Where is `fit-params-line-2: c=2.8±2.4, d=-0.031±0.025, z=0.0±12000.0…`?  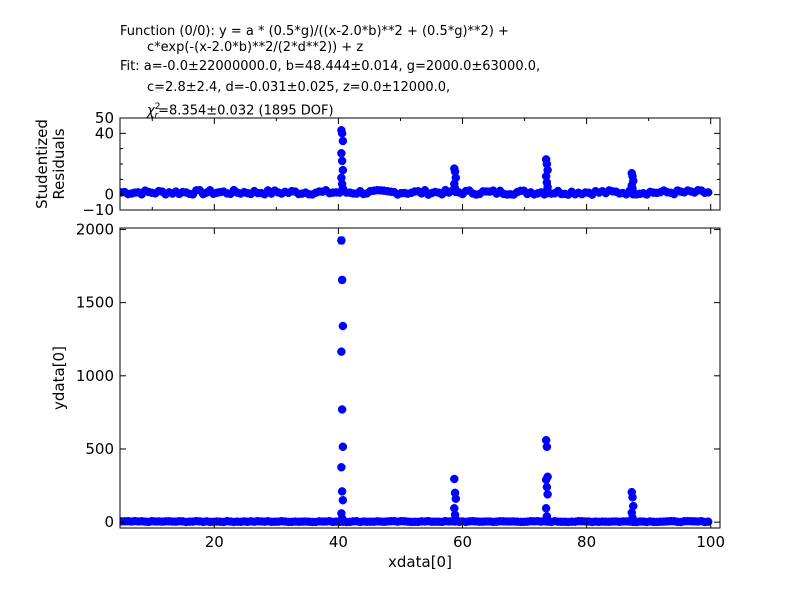 fit-params-line-2: c=2.8±2.4, d=-0.031±0.025, z=0.0±12000.0… is located at coordinates (299, 87).